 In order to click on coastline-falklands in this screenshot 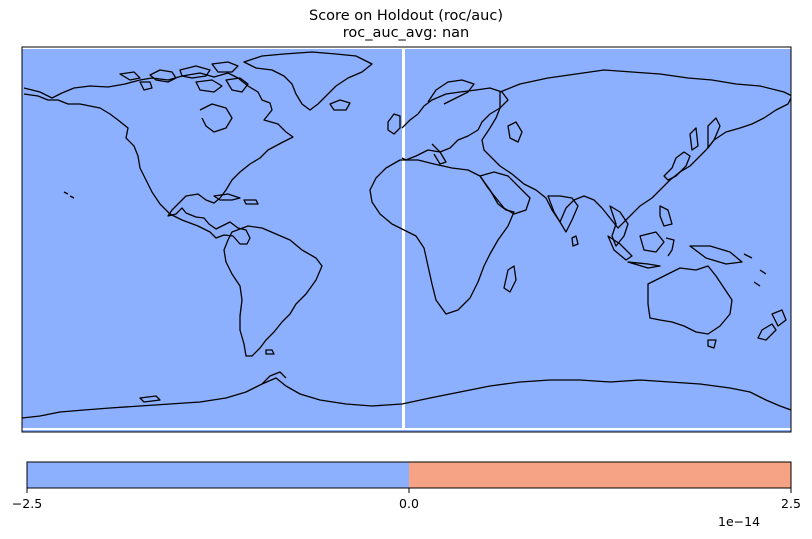, I will do `click(270, 352)`.